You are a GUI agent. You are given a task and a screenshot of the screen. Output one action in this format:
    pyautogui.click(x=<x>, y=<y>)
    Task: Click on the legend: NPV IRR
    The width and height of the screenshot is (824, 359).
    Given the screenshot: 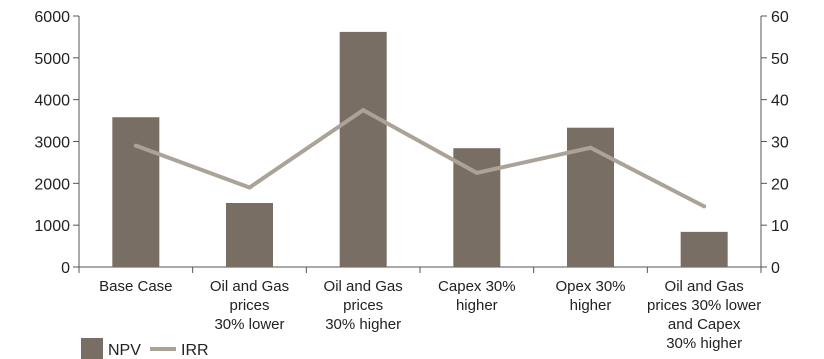 What is the action you would take?
    pyautogui.click(x=145, y=348)
    